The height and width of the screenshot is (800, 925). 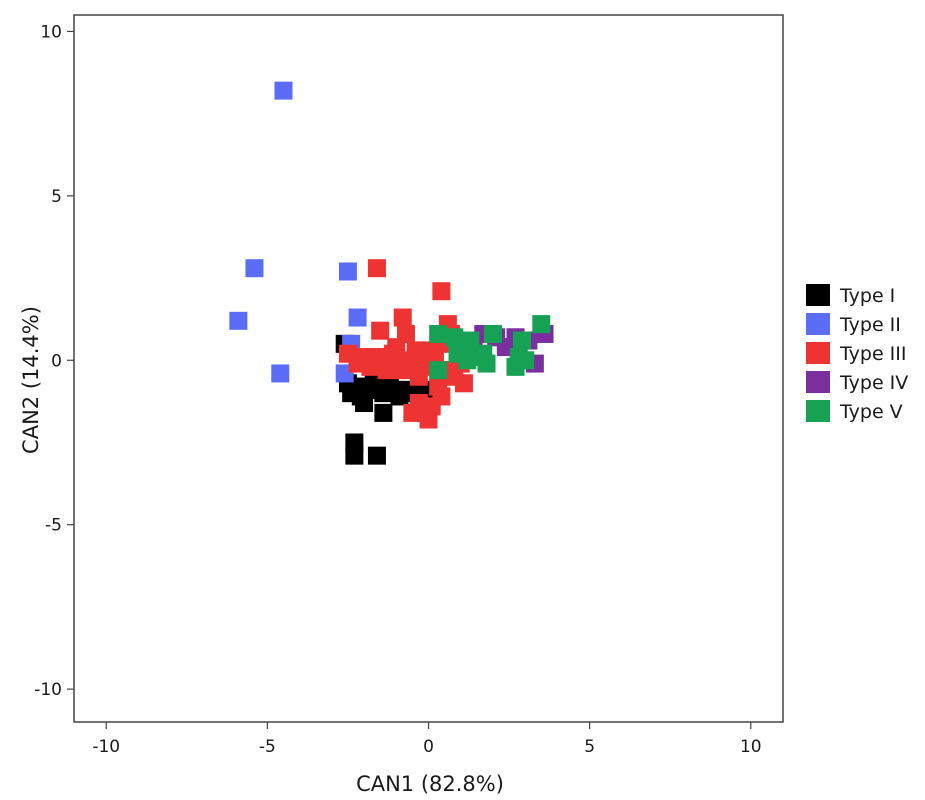 I want to click on y-axis-ticks: -10 -5 0 5 10, so click(x=54, y=361).